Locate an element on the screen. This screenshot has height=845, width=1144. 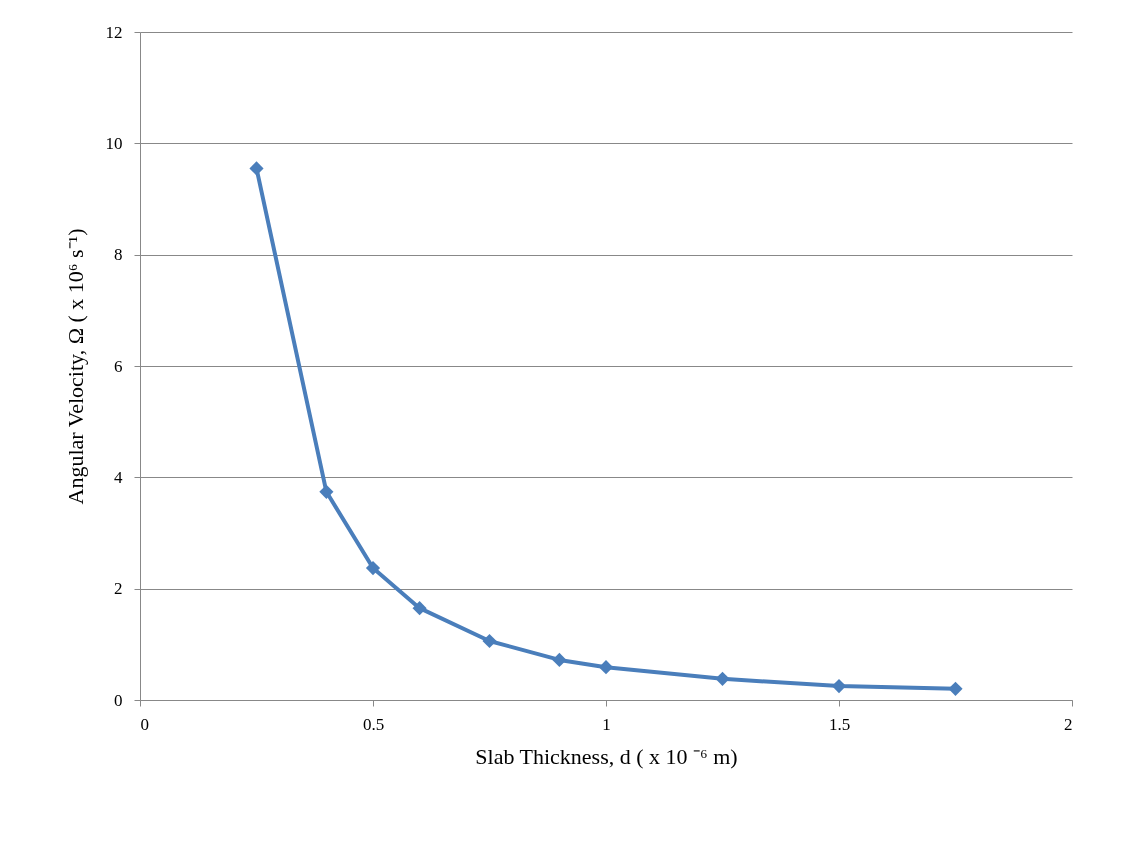
y-tick-label: 6 is located at coordinates (118, 366).